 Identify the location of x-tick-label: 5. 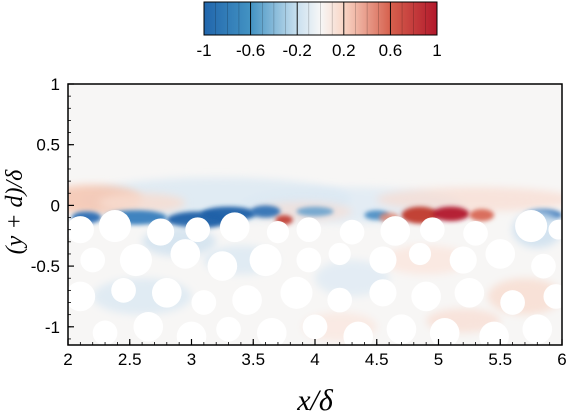
(438, 359).